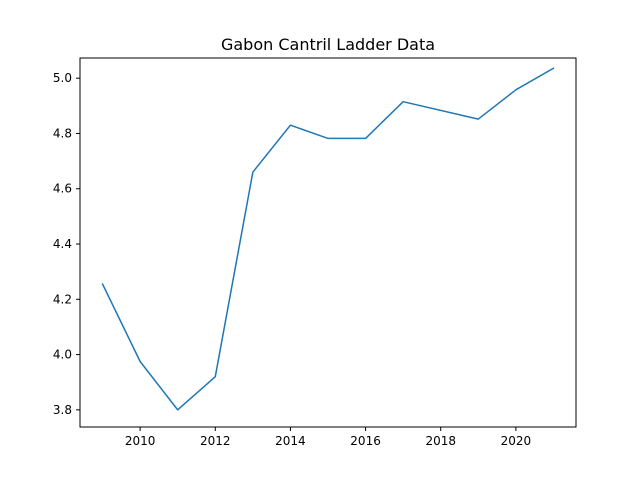 Image resolution: width=640 pixels, height=480 pixels. What do you see at coordinates (215, 441) in the screenshot?
I see `x-tick-label: 2012` at bounding box center [215, 441].